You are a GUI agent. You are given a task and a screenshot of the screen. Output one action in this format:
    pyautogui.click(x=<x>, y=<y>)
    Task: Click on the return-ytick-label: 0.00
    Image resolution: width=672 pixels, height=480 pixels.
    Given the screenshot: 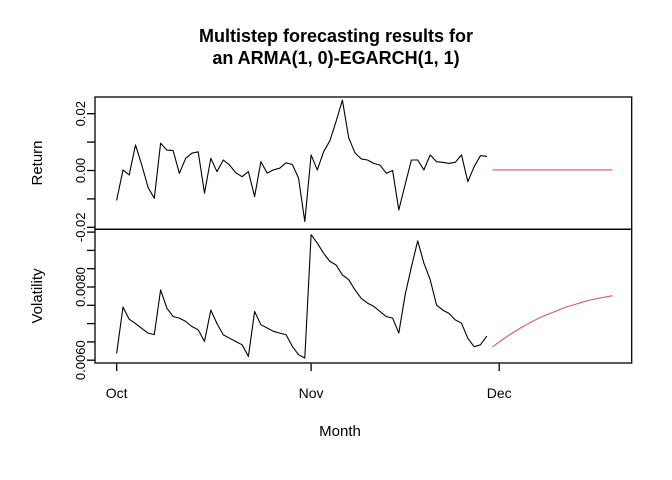 What is the action you would take?
    pyautogui.click(x=80, y=170)
    